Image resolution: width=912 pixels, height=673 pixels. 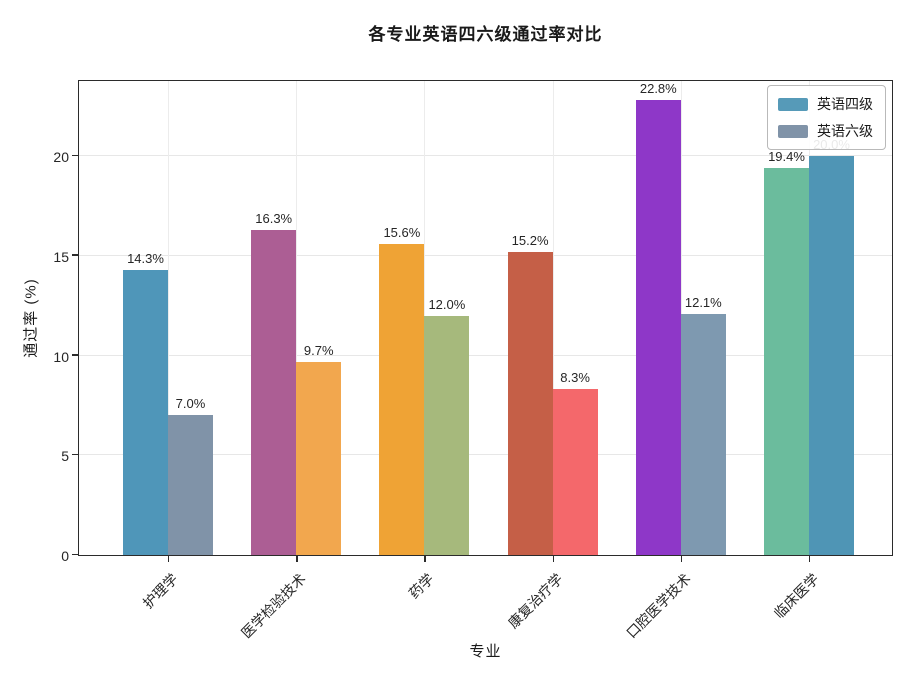 What do you see at coordinates (703, 302) in the screenshot?
I see `bar-label-cet6-4: 12.1%` at bounding box center [703, 302].